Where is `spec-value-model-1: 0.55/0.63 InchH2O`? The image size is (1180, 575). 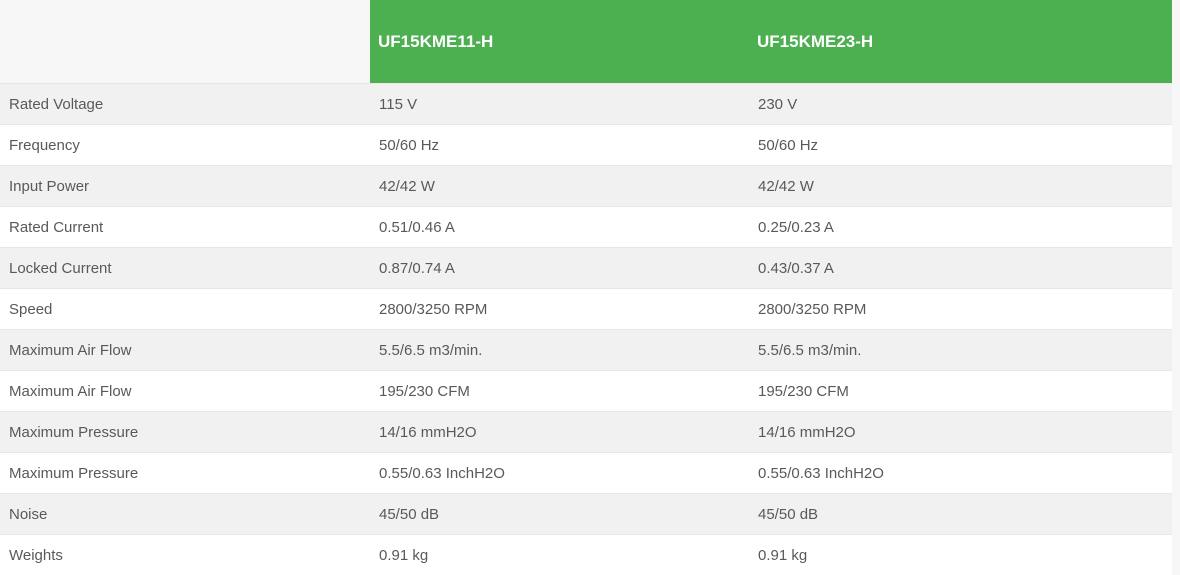 spec-value-model-1: 0.55/0.63 InchH2O is located at coordinates (442, 473).